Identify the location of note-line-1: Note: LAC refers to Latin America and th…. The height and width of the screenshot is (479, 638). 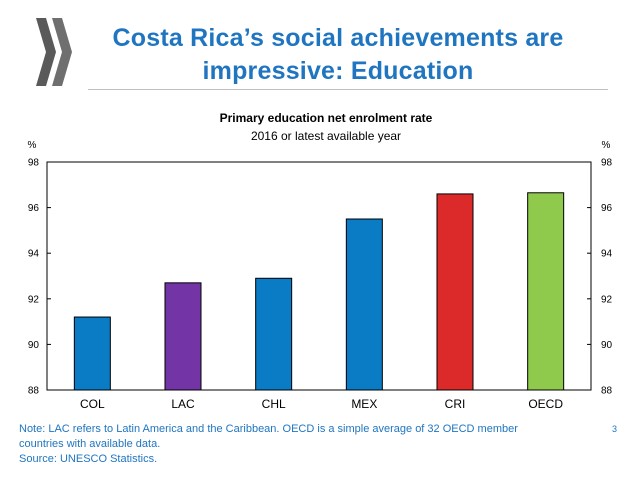
(268, 429).